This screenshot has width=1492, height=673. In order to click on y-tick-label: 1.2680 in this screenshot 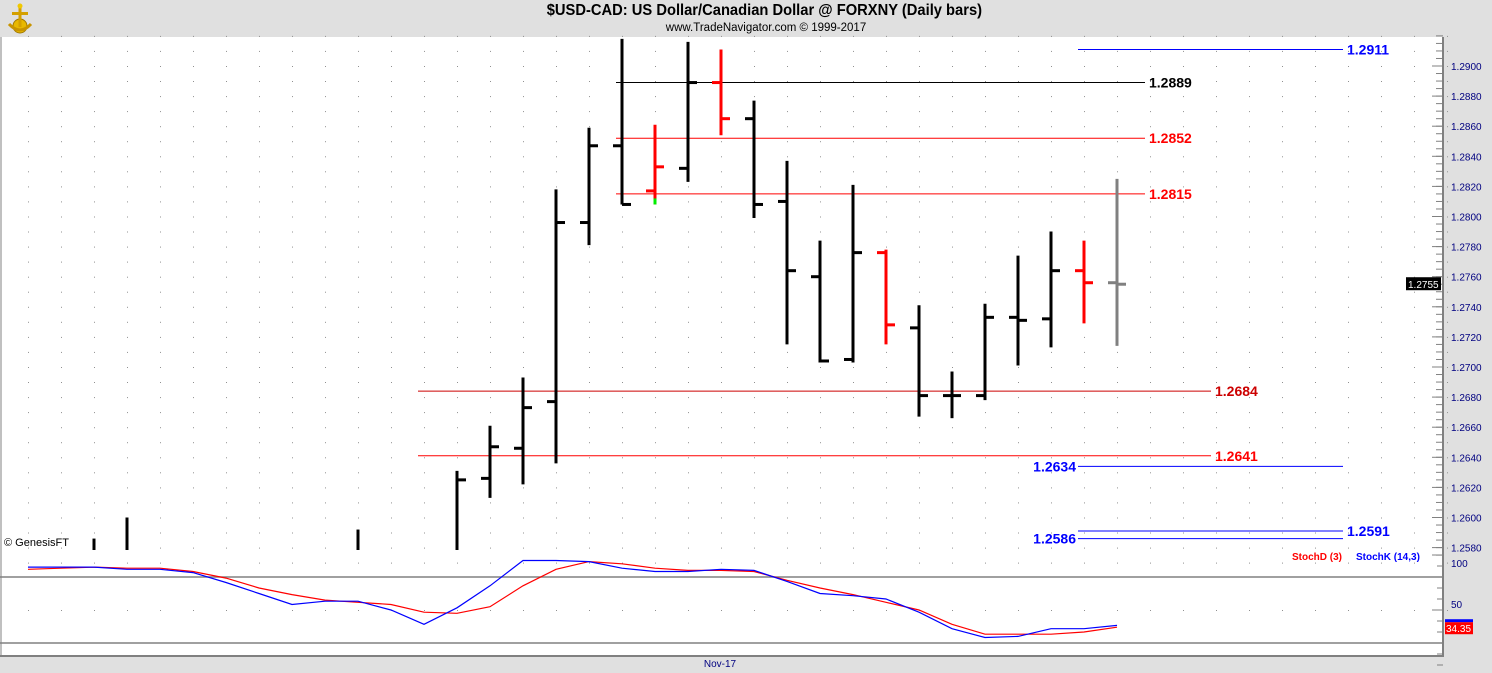, I will do `click(1466, 398)`.